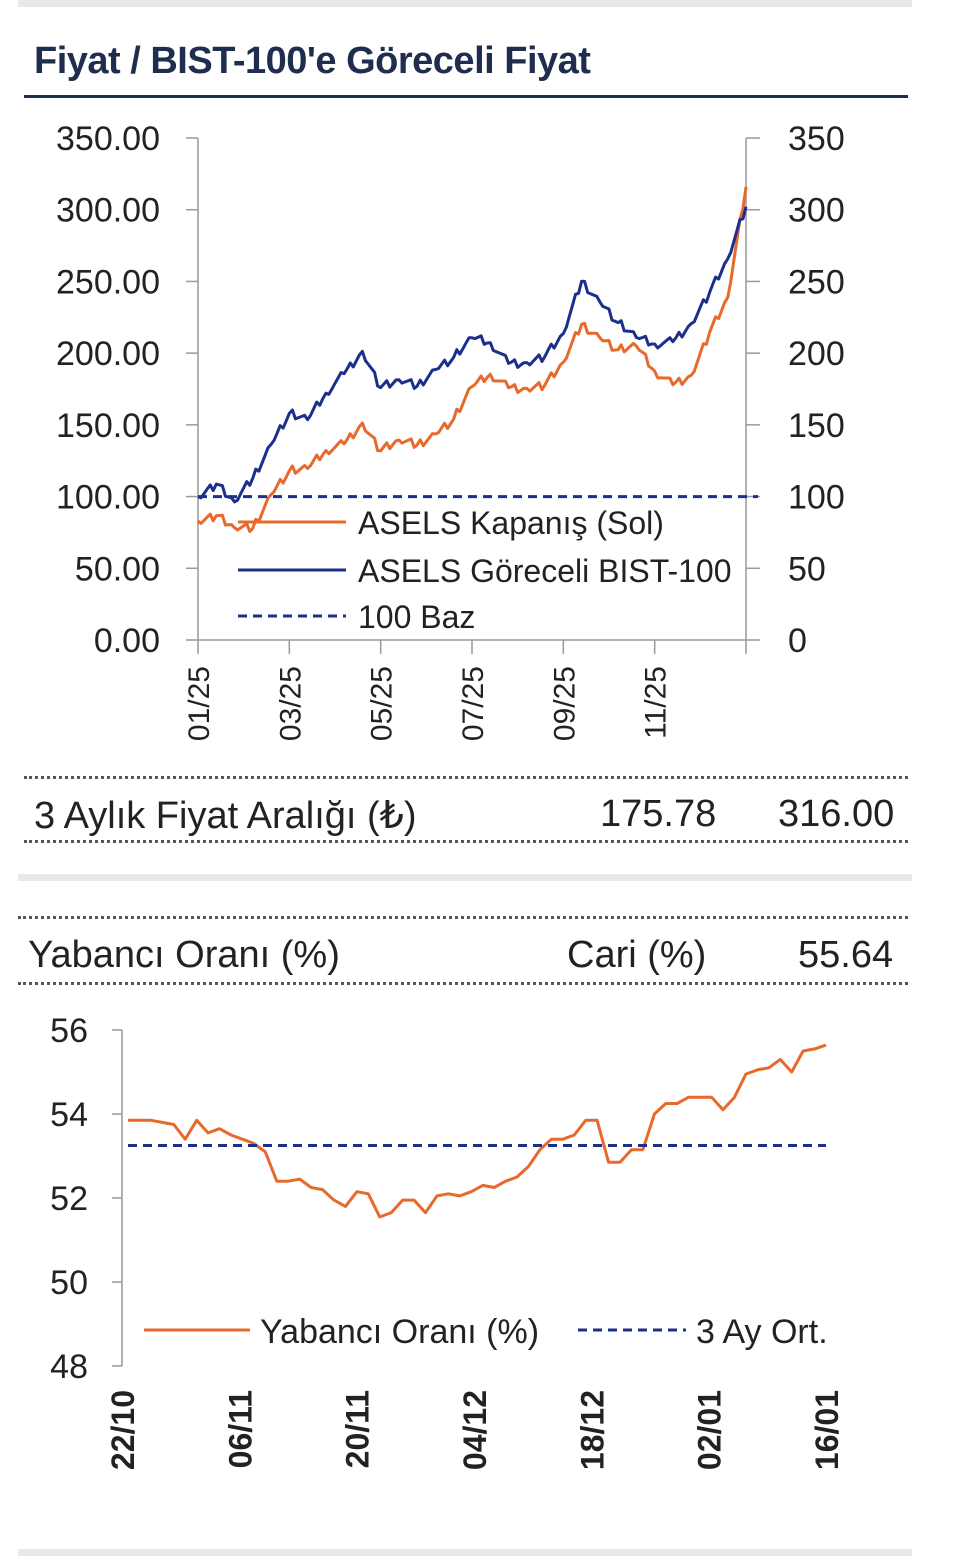 The height and width of the screenshot is (1556, 960). I want to click on right-tick-label: 300, so click(816, 211).